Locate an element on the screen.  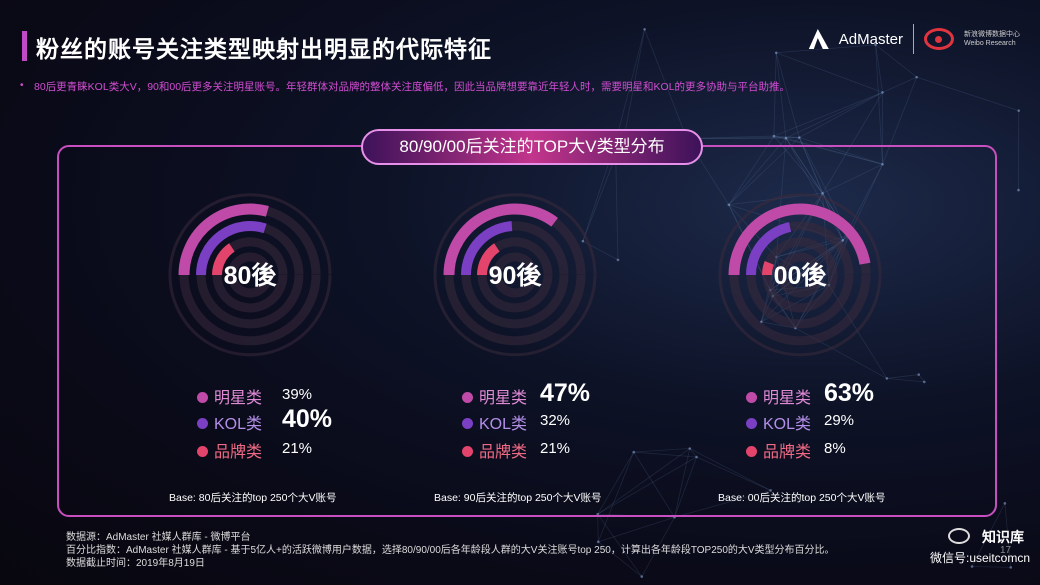
generation-label: 00後 is located at coordinates (801, 276).